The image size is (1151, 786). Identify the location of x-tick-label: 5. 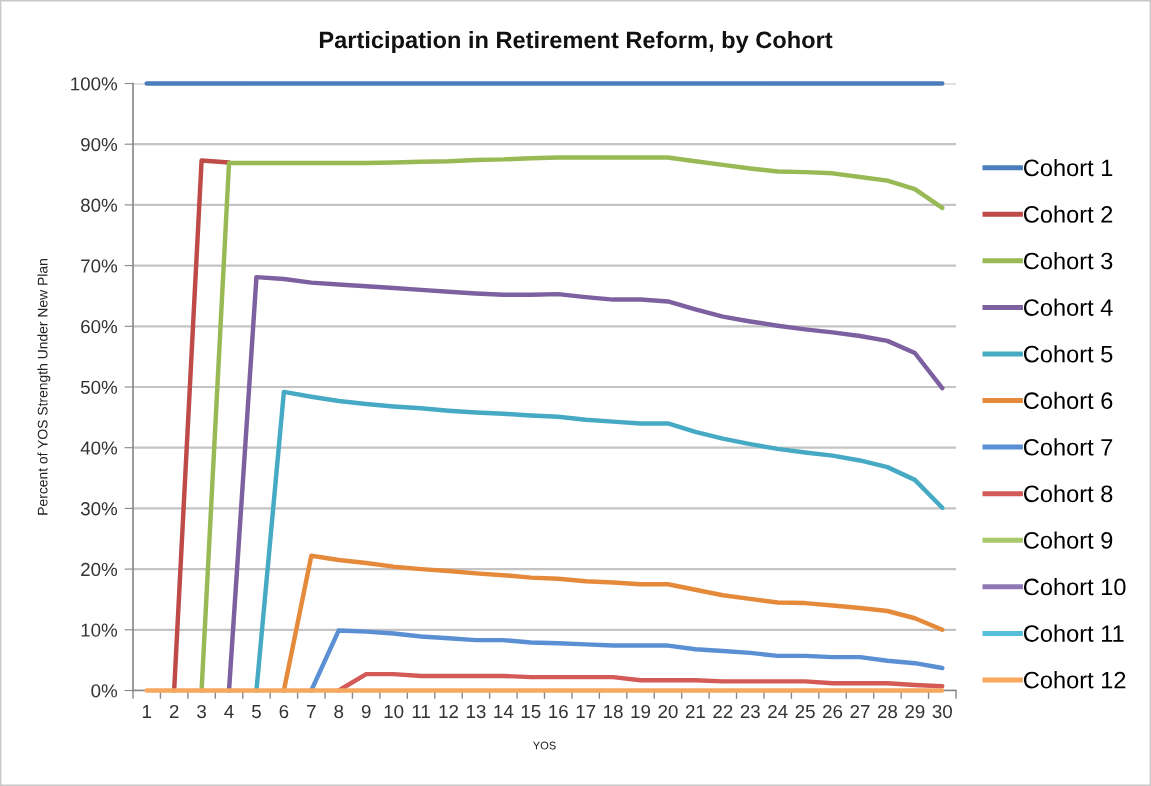
(256, 712).